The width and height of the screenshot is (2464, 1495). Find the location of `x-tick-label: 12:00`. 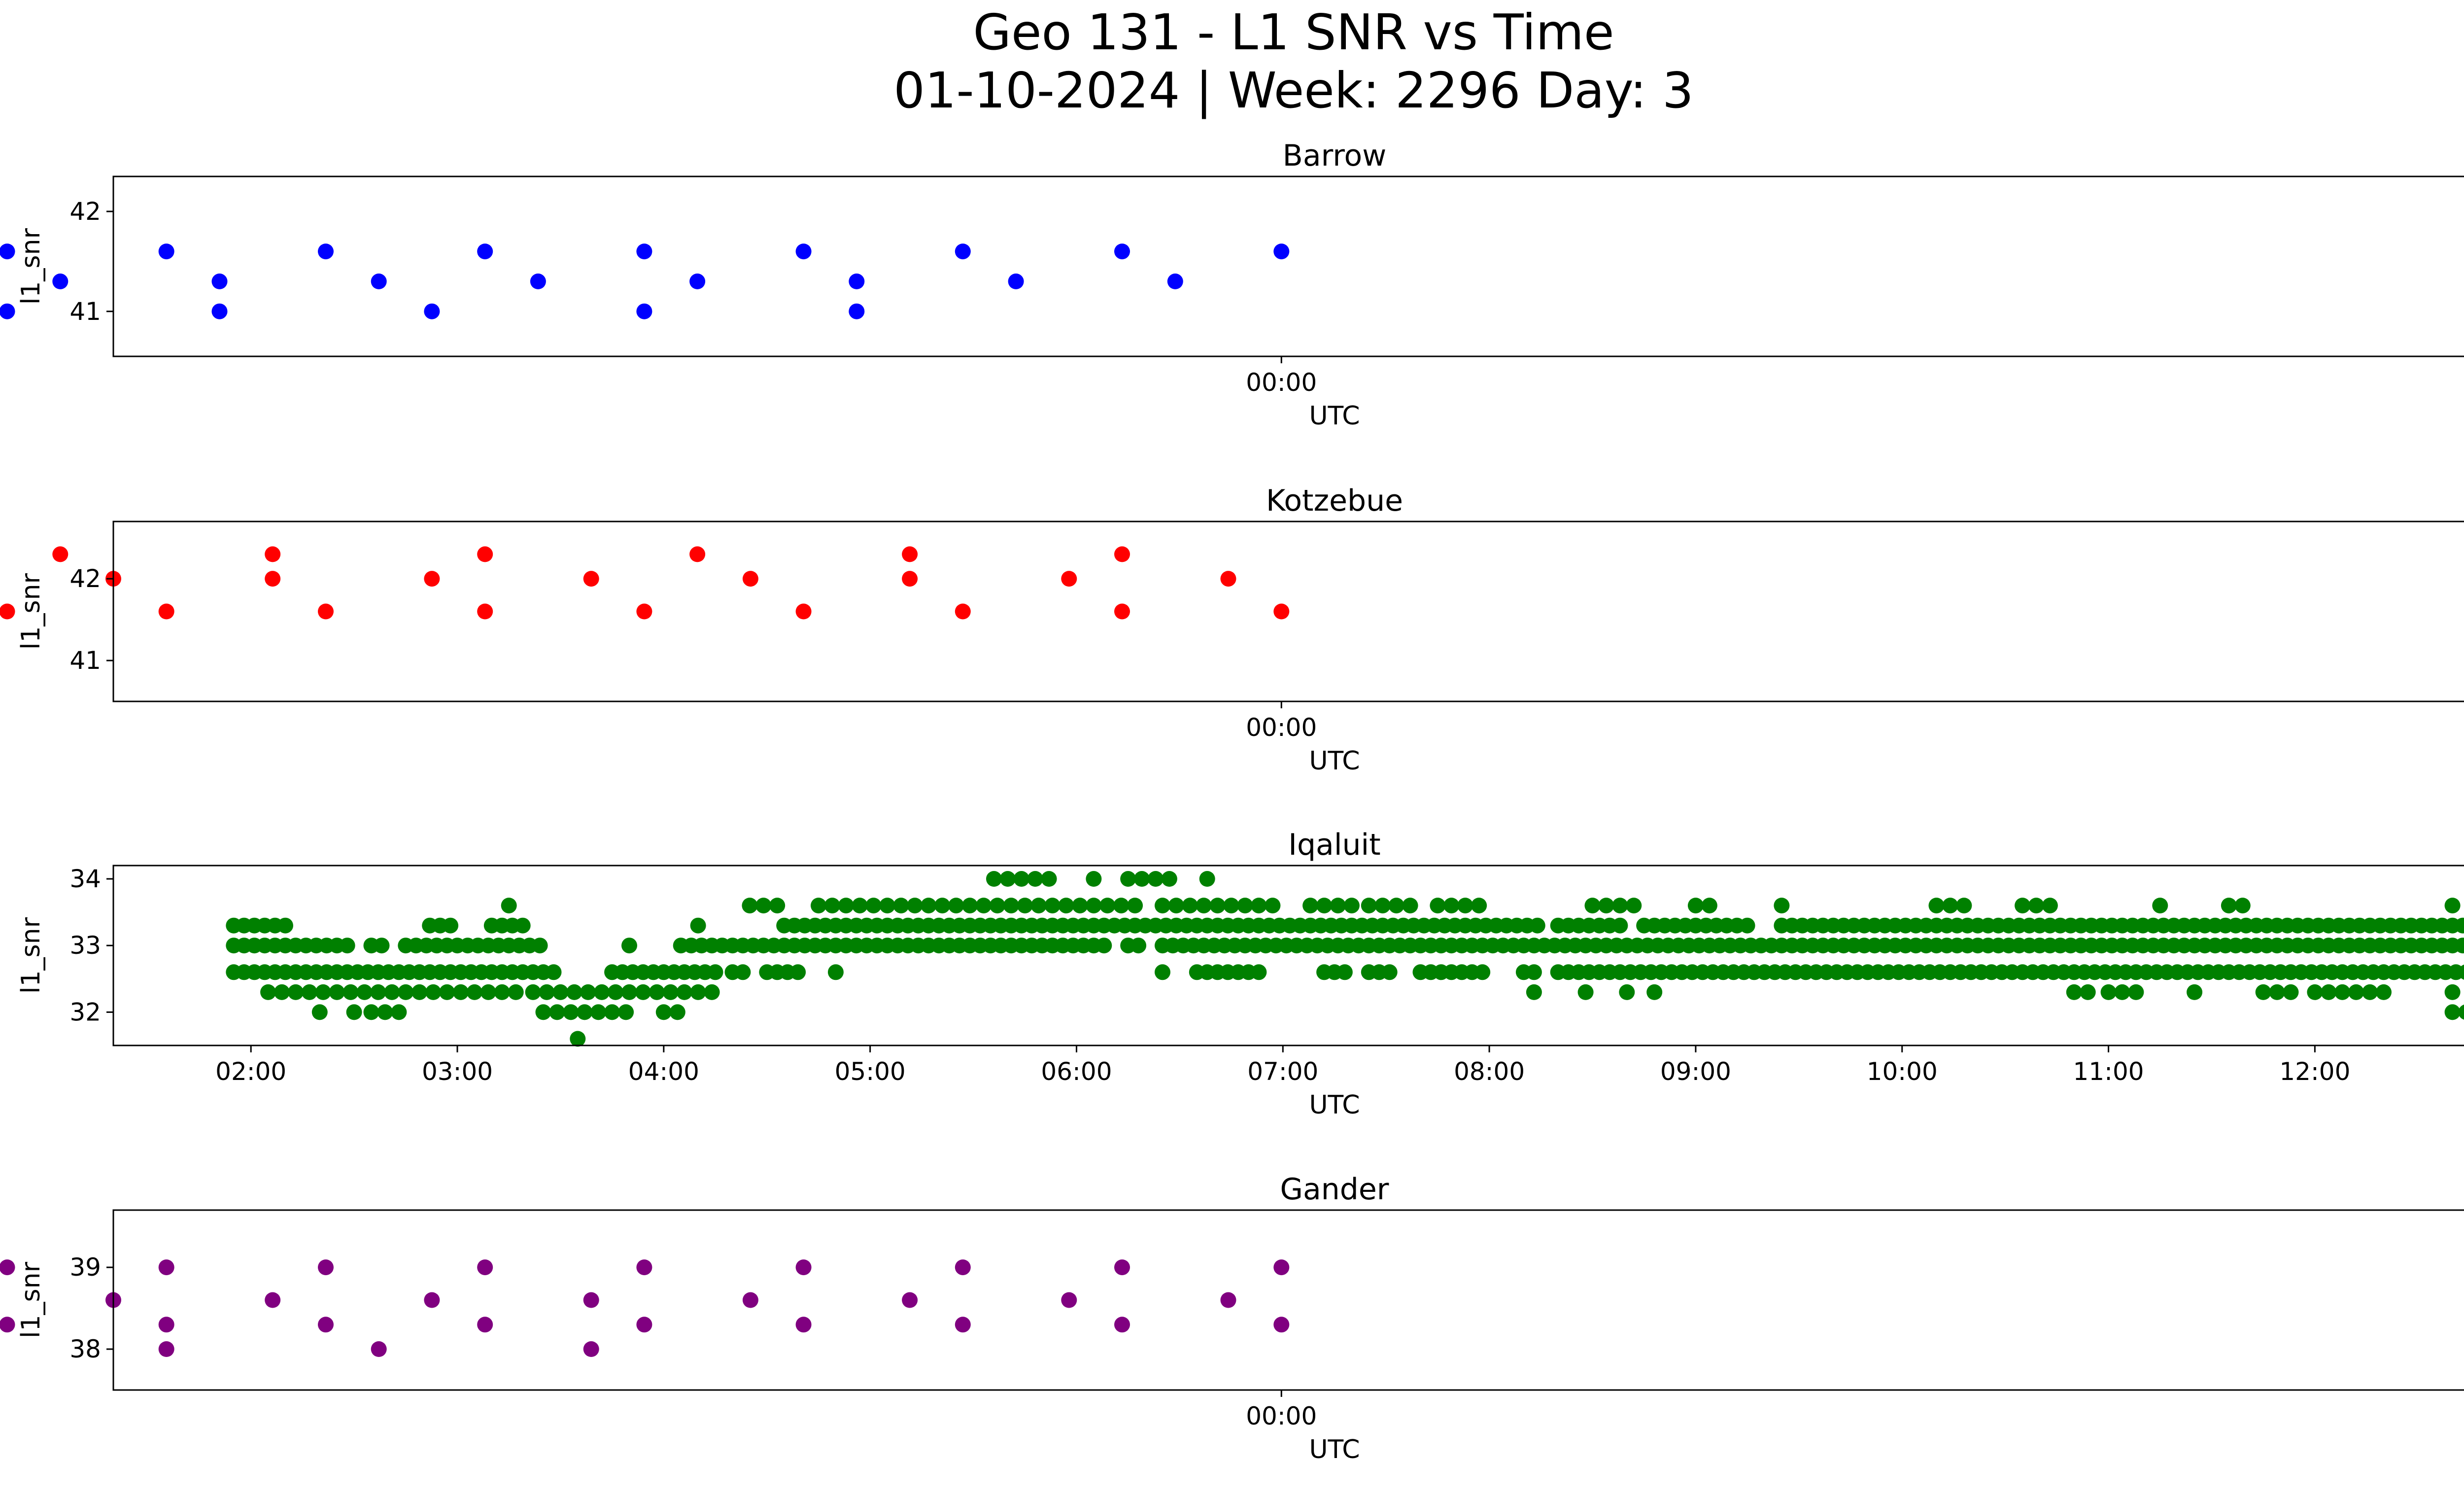

x-tick-label: 12:00 is located at coordinates (2314, 1071).